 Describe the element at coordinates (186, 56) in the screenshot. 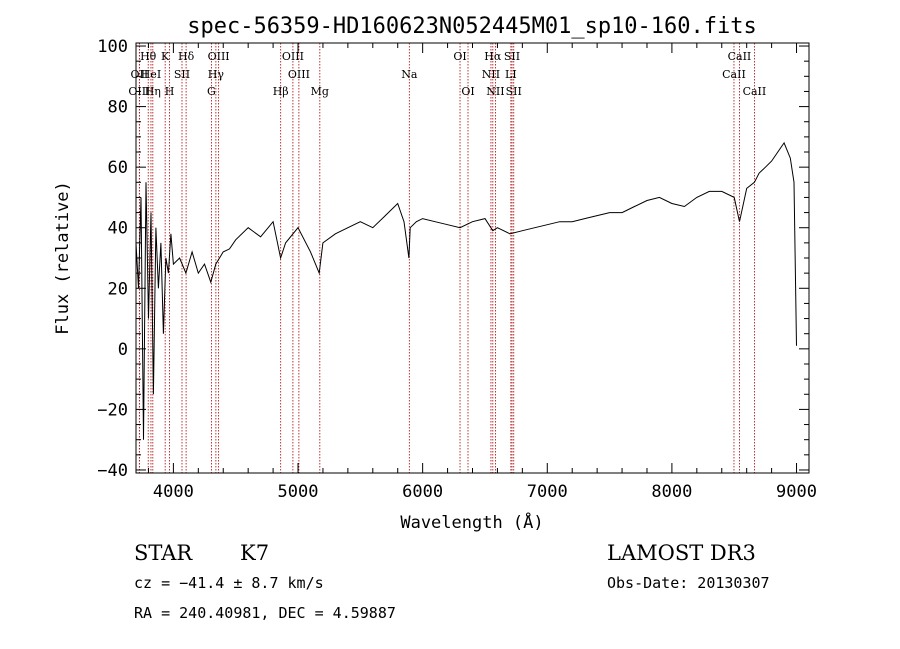

I see `spectral-line-label: Hδ` at that location.